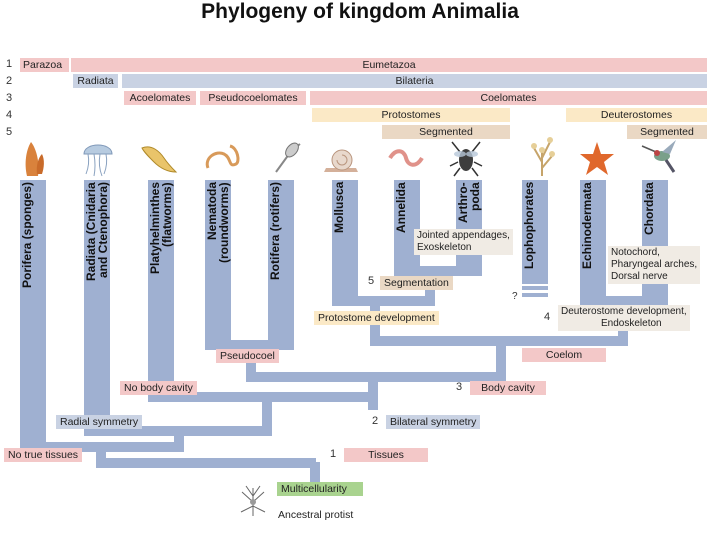 The height and width of the screenshot is (540, 720). What do you see at coordinates (508, 98) in the screenshot?
I see `label-coelomates: Coelomates` at bounding box center [508, 98].